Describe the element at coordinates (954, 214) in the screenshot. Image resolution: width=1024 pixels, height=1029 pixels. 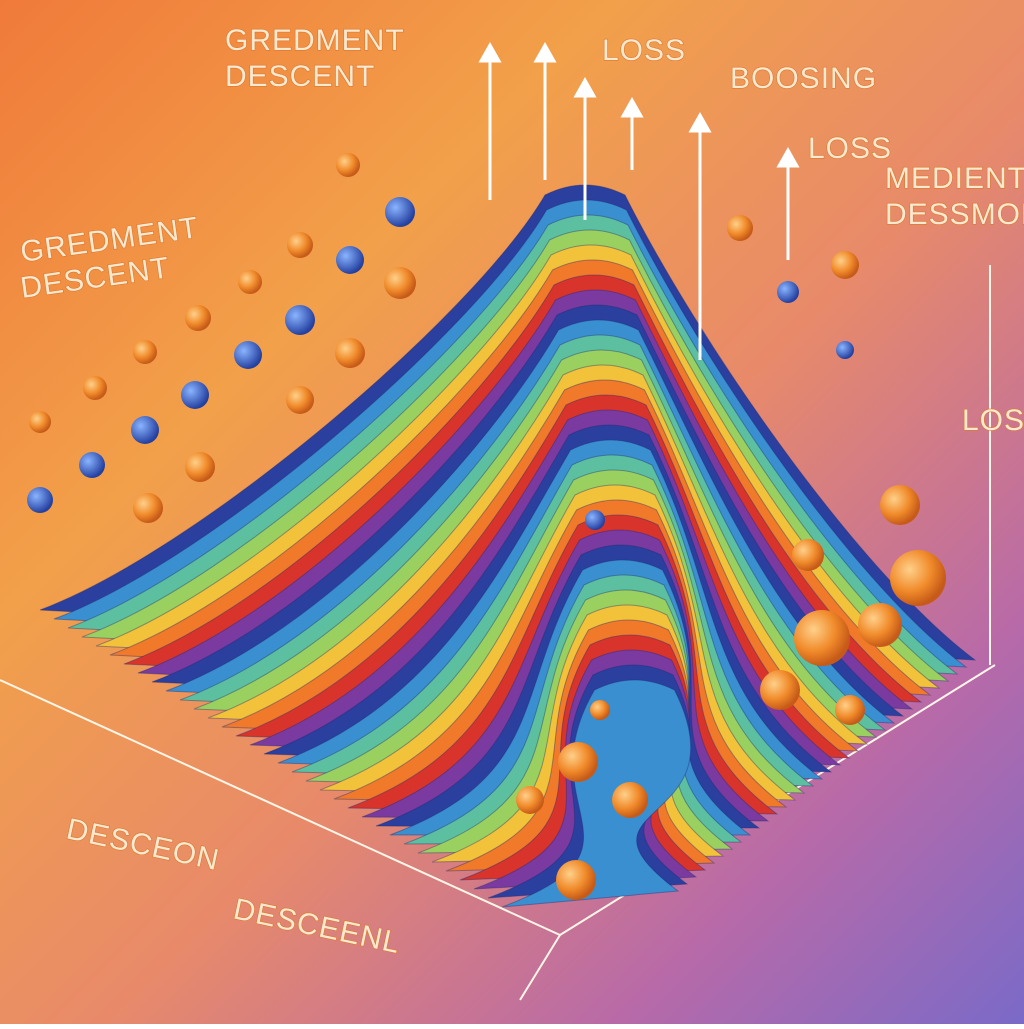
I see `label-text: DESSMON` at that location.